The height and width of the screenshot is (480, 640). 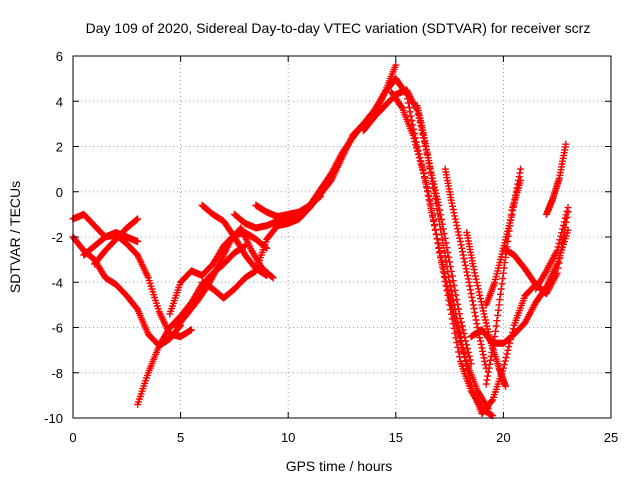 What do you see at coordinates (15, 237) in the screenshot?
I see `y-axis-label: SDTVAR / TECUs` at bounding box center [15, 237].